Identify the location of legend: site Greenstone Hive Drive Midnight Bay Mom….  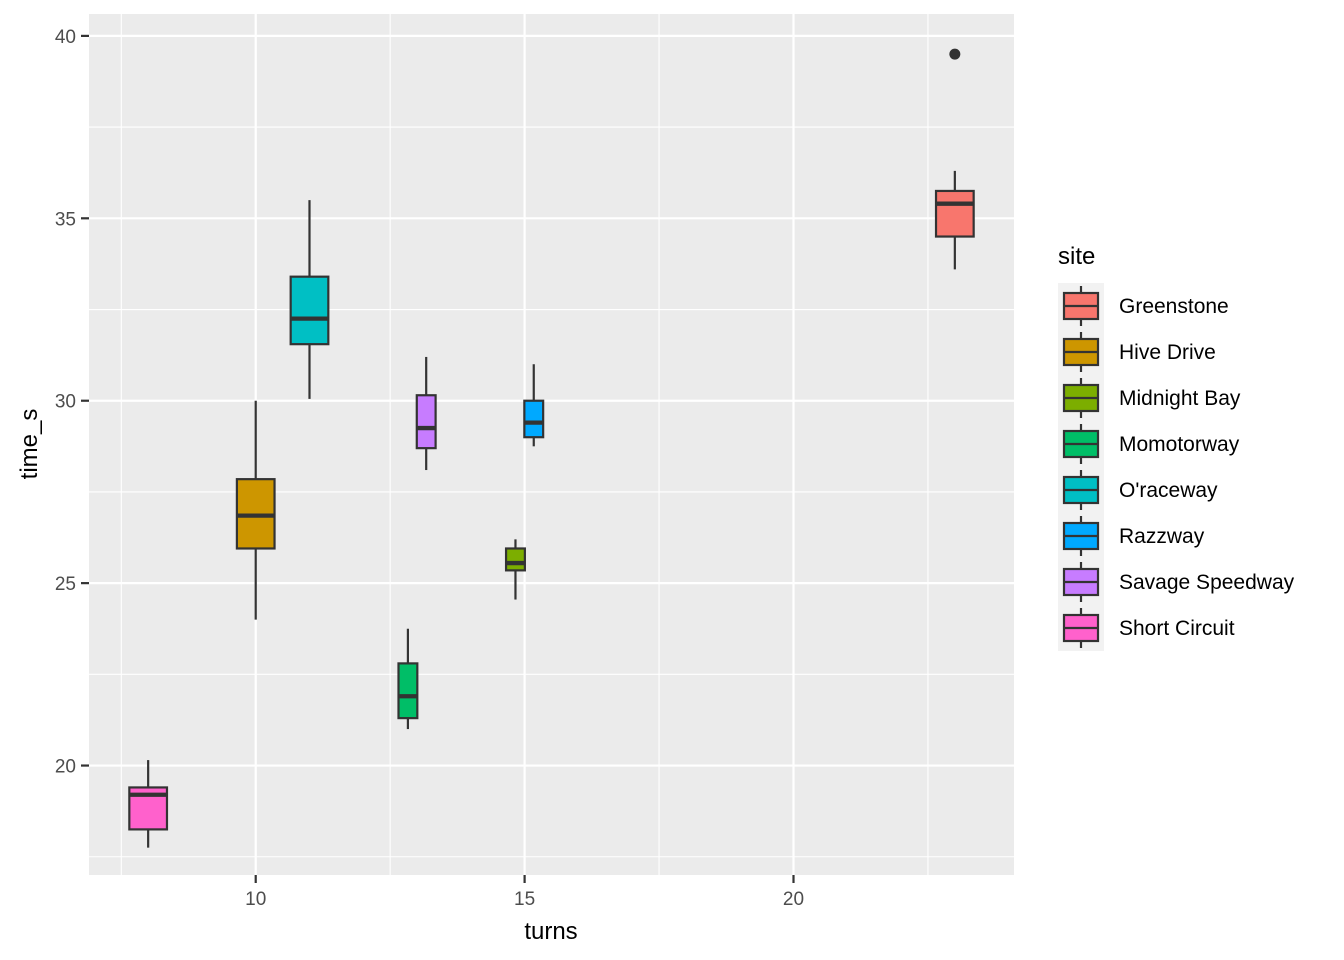
(1176, 447).